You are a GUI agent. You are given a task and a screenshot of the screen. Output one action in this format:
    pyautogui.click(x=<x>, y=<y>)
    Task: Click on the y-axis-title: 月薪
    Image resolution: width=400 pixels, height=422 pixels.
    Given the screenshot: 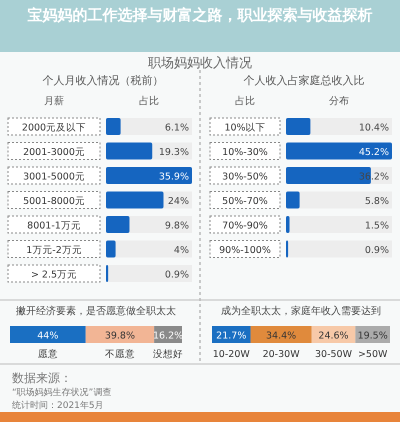 What is the action you would take?
    pyautogui.click(x=54, y=101)
    